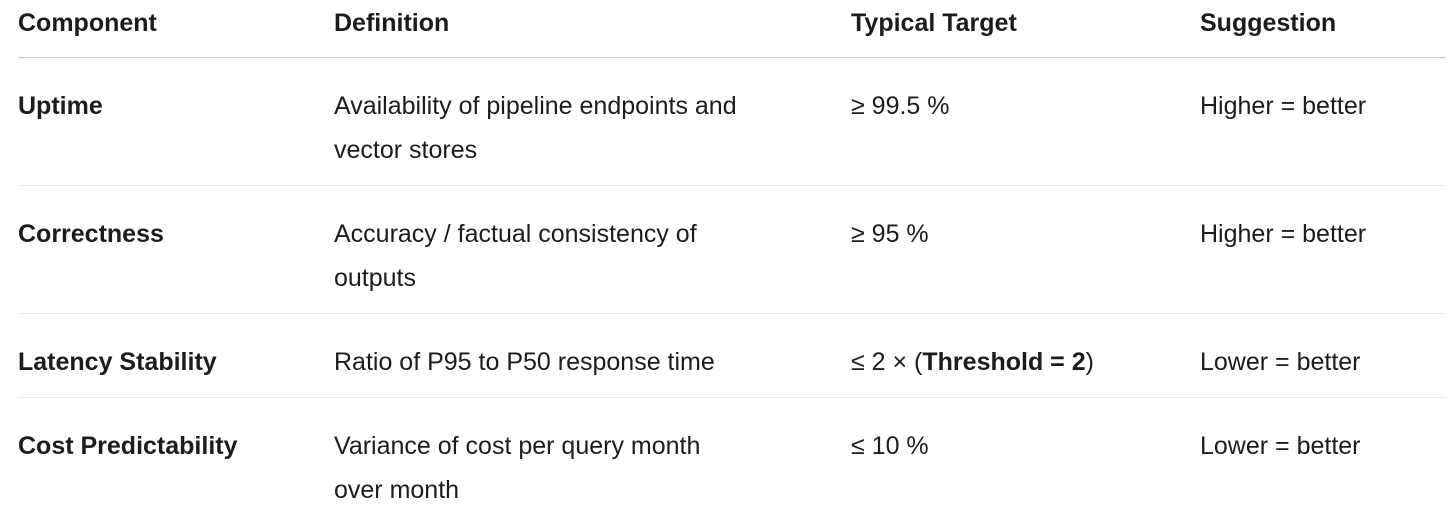 This screenshot has height=514, width=1456. What do you see at coordinates (176, 249) in the screenshot?
I see `component-cell: Correctness` at bounding box center [176, 249].